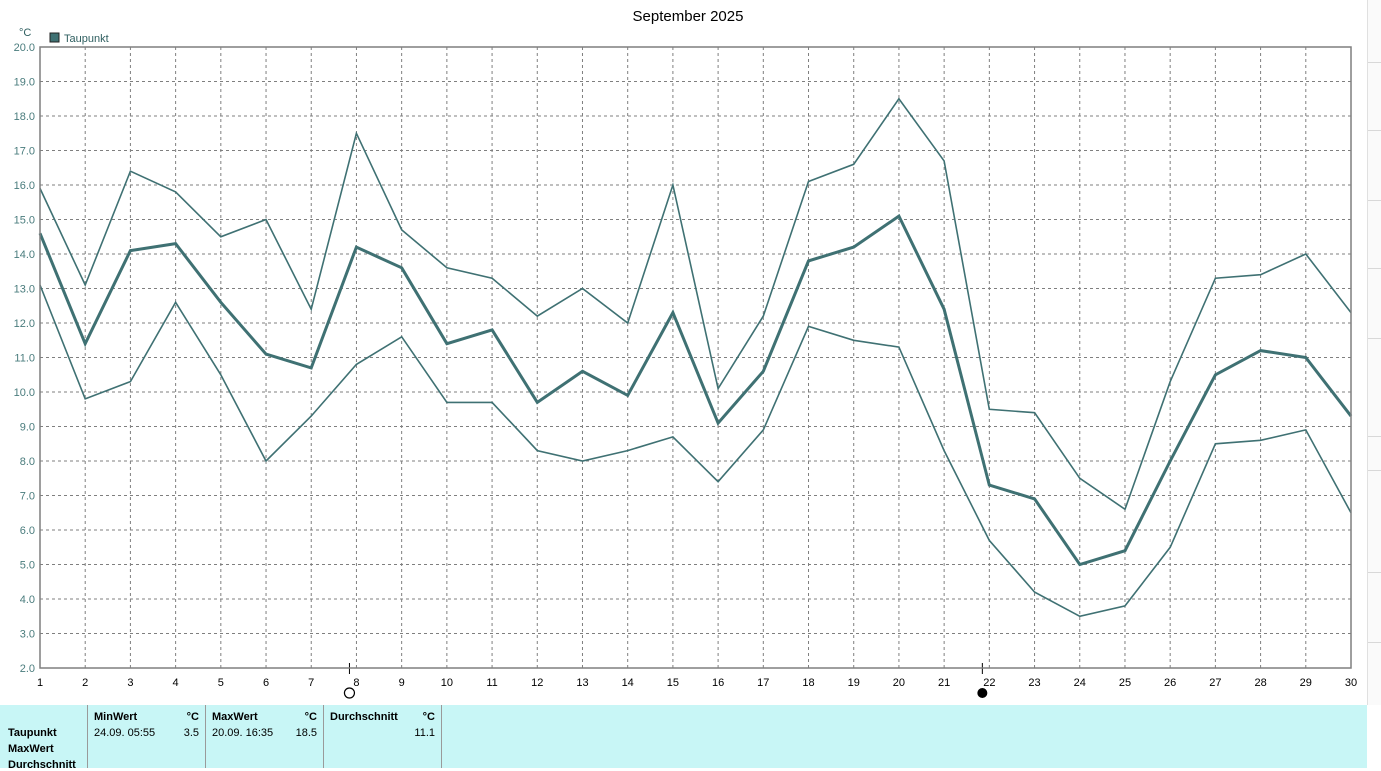  I want to click on x-tick-label: 13, so click(582, 683).